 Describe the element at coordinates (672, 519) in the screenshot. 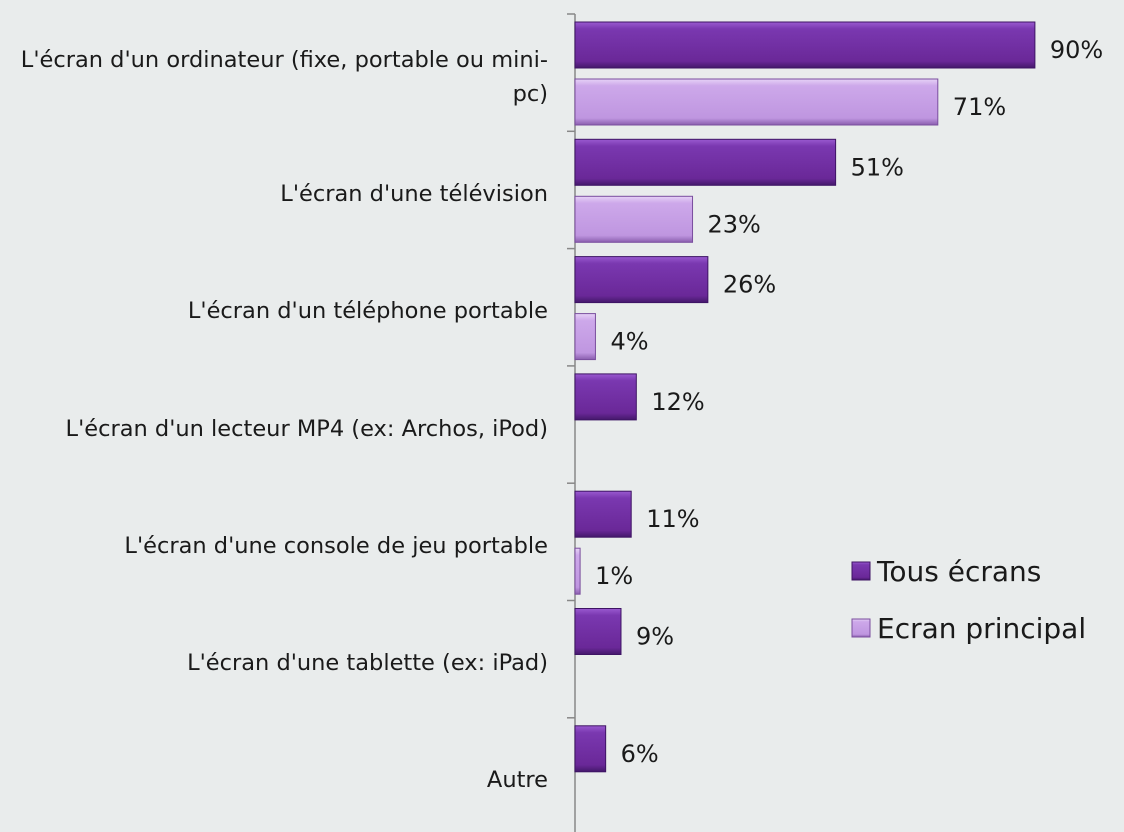

I see `data-label: 11%` at that location.